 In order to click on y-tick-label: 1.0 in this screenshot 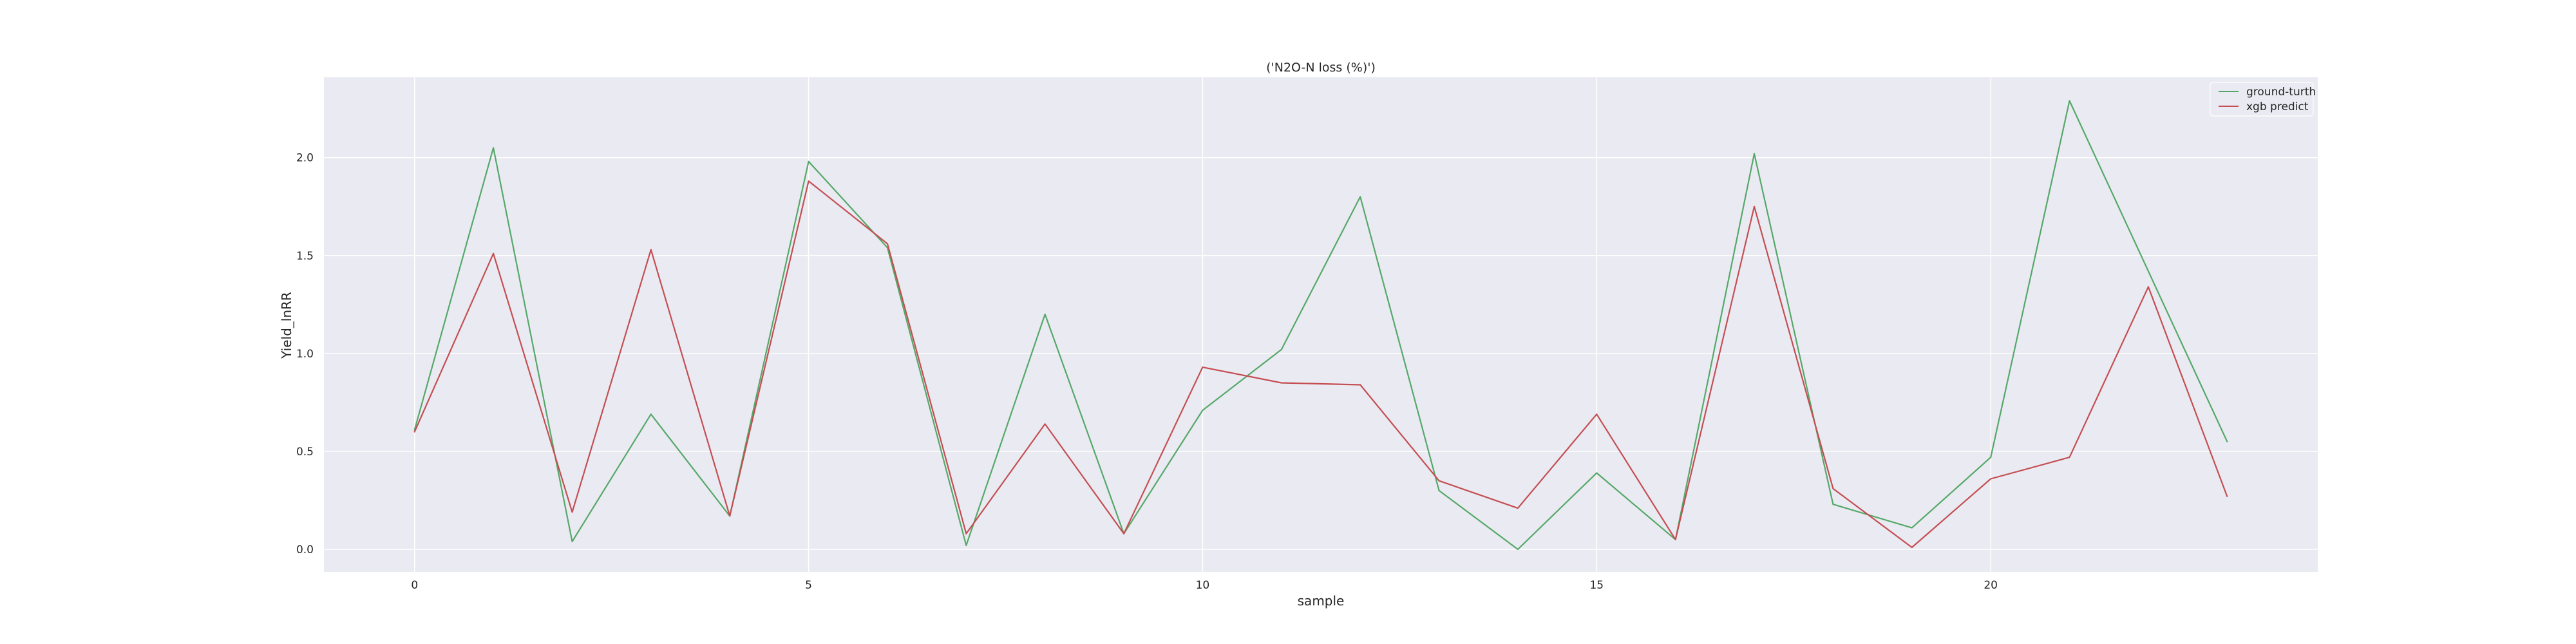, I will do `click(305, 354)`.